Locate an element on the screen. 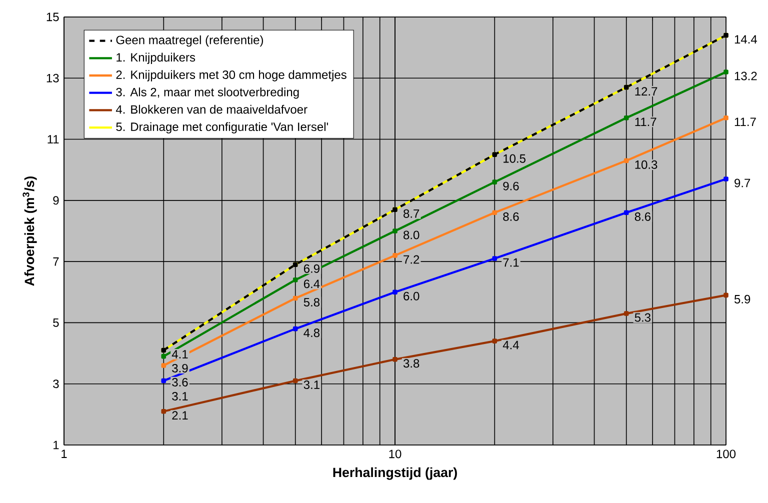  legend-label: 3. Als 2, maar met slootverbreding is located at coordinates (207, 93).